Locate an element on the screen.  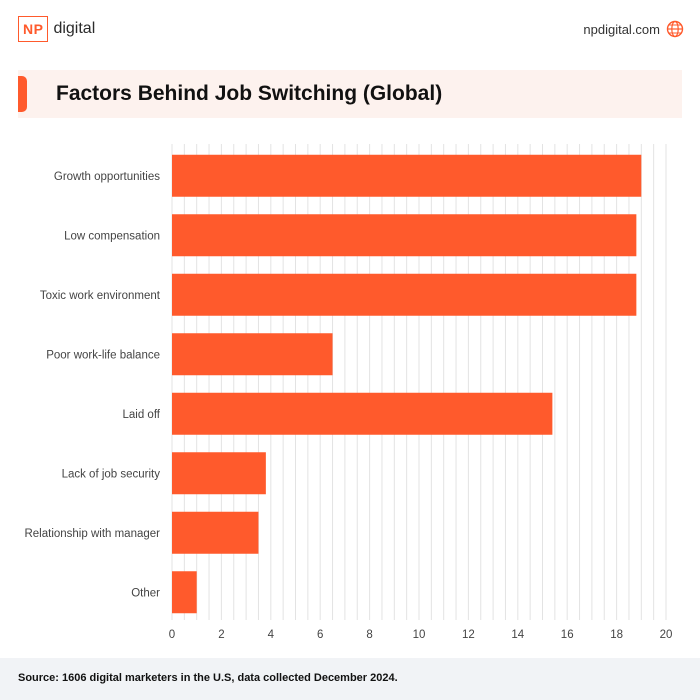
category-label: Lack of job security is located at coordinates (111, 474).